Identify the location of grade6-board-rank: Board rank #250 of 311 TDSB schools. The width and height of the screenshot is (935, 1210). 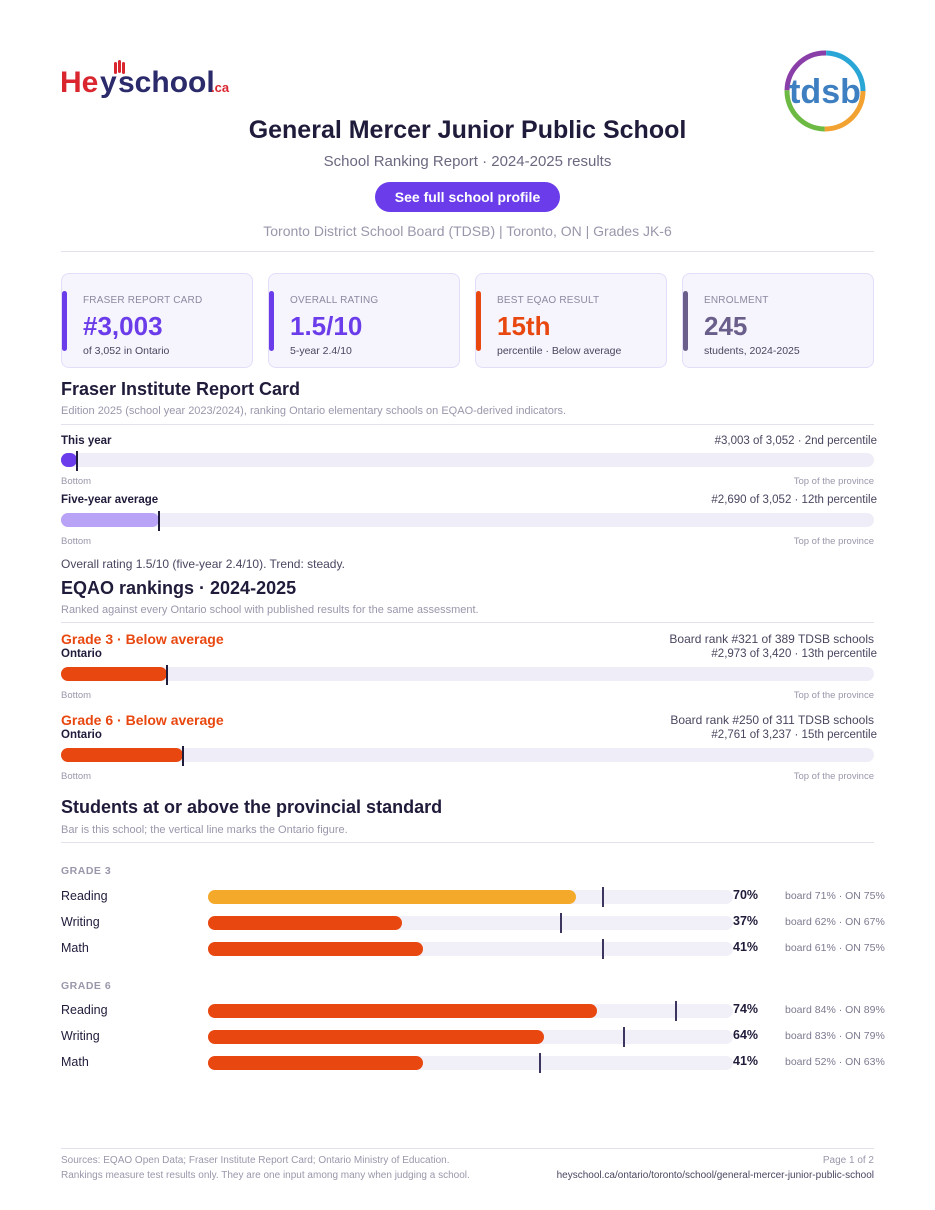
(772, 720).